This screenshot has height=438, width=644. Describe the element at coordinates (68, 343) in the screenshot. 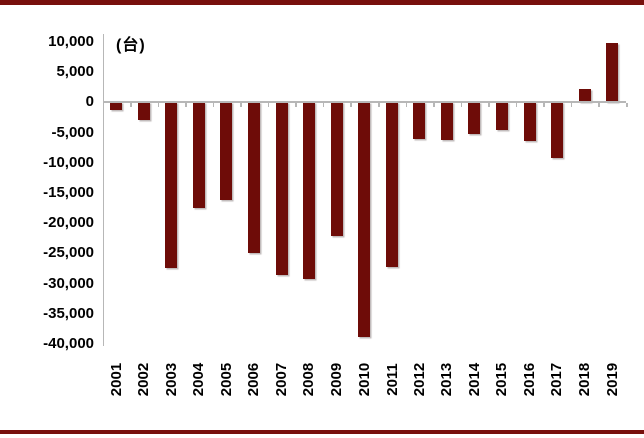

I see `y-axis-label: -40,000` at that location.